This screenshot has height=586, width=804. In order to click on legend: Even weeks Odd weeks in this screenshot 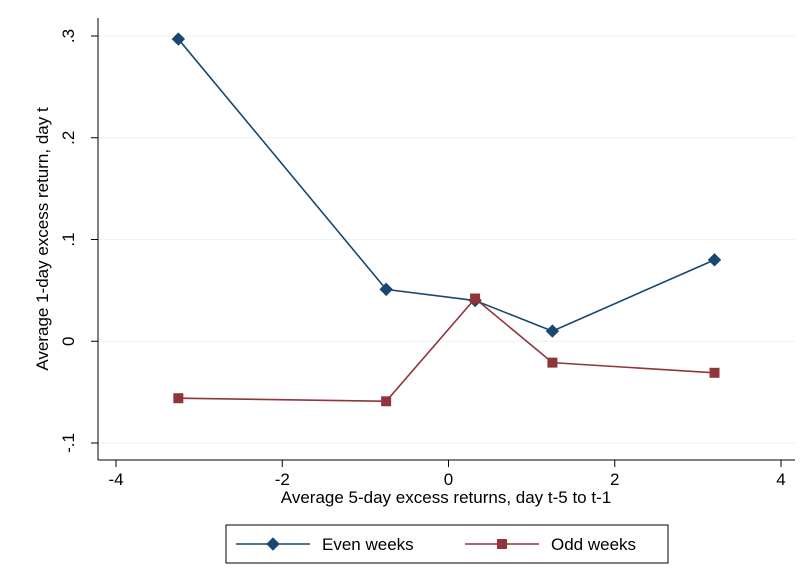, I will do `click(436, 544)`.